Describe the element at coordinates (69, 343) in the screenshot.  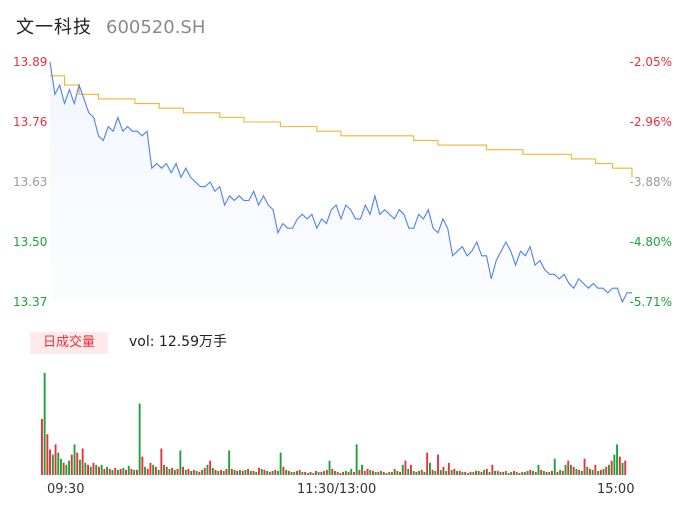
I see `daily-volume-tag: 日成交量` at that location.